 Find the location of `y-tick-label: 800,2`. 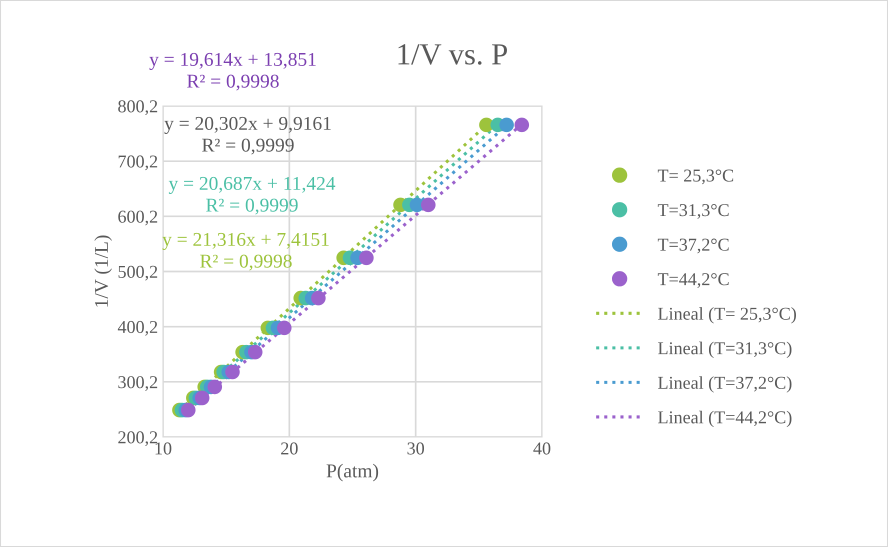

y-tick-label: 800,2 is located at coordinates (138, 108).